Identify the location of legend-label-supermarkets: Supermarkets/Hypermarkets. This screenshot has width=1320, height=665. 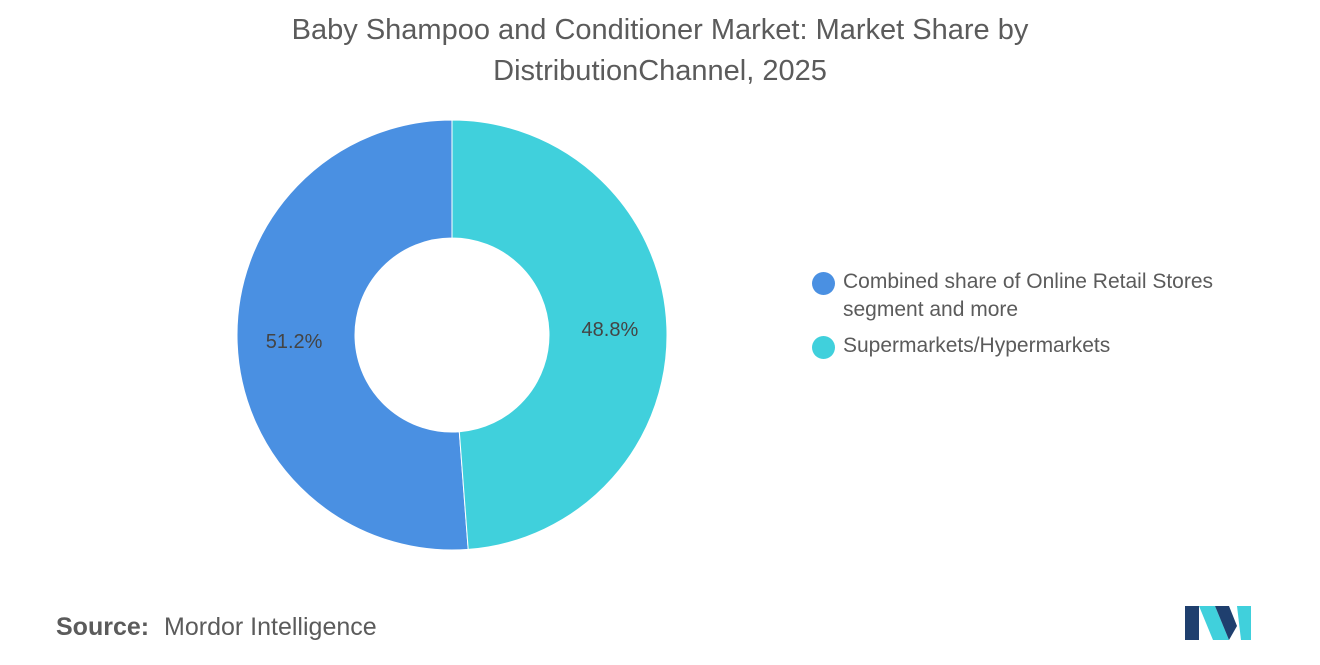
(977, 345).